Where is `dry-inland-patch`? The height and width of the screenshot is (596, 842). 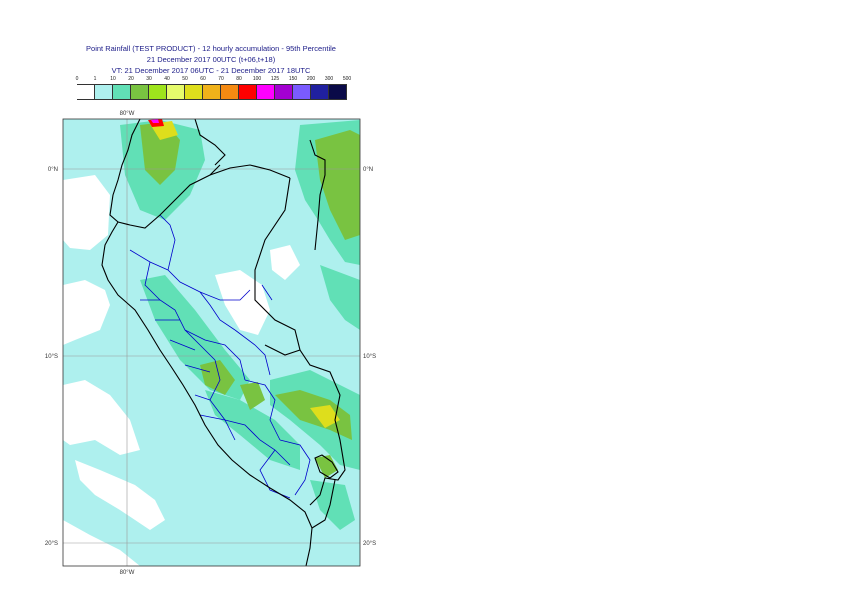
dry-inland-patch is located at coordinates (242, 302).